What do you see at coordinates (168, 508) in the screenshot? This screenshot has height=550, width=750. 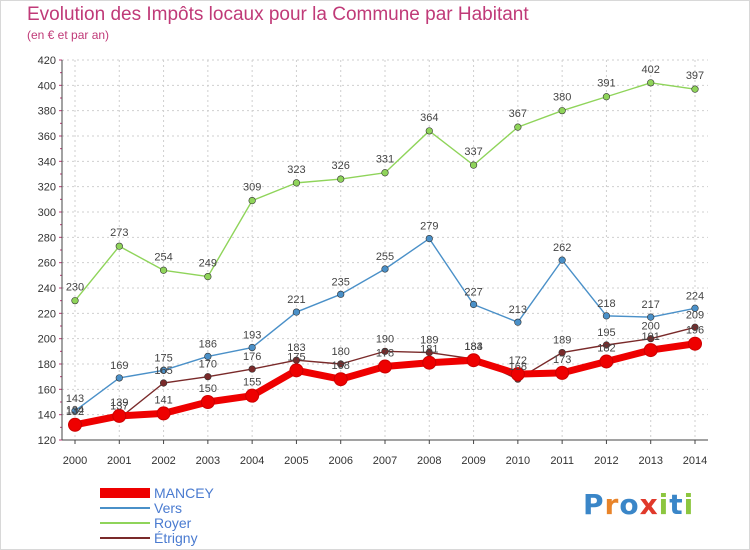 I see `legend-label: Vers` at bounding box center [168, 508].